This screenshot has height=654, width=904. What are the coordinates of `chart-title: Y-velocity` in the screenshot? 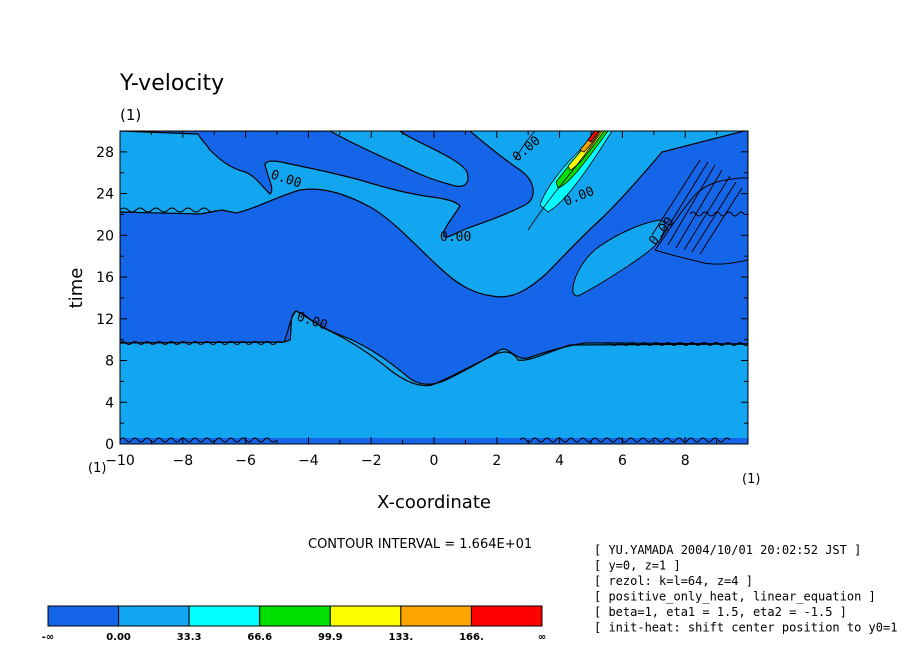 It's located at (171, 83).